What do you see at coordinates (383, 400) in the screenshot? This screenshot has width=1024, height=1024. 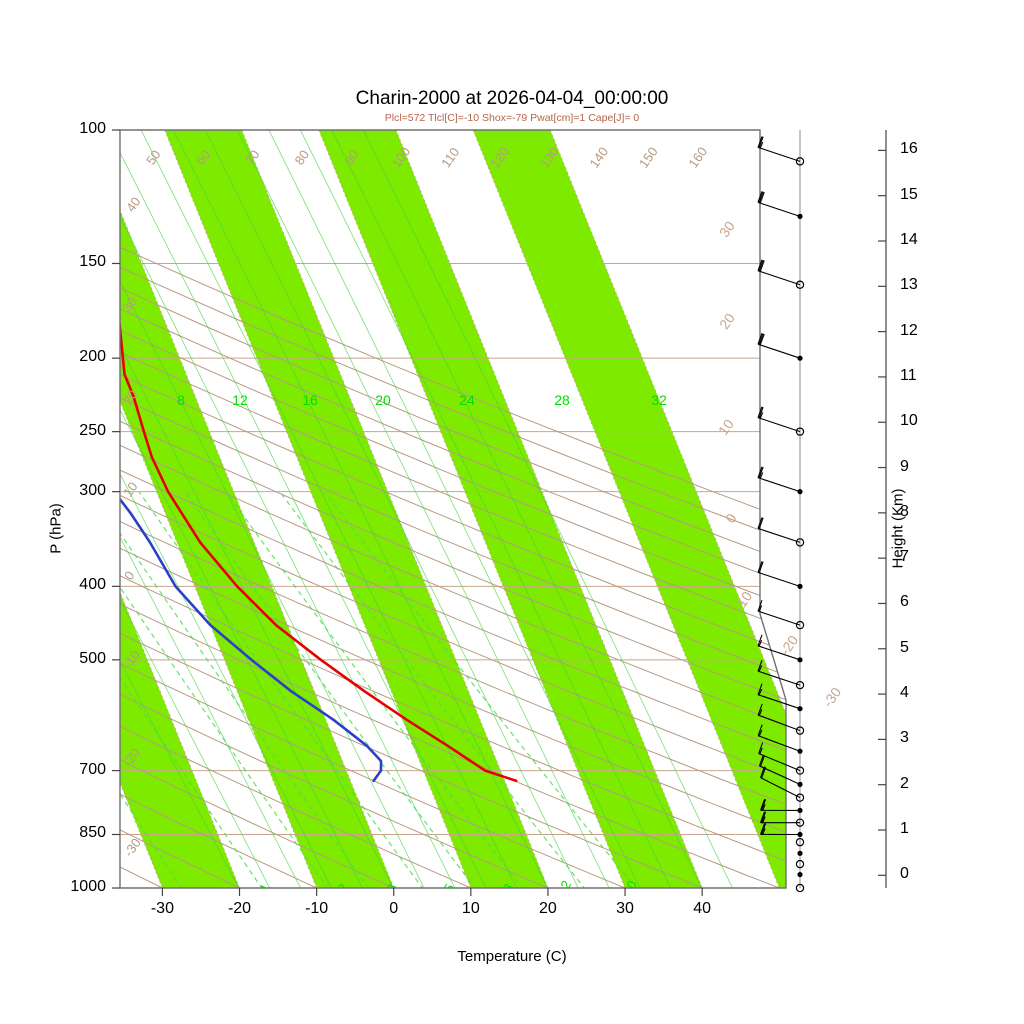 I see `moist-adiabat-label: 20` at bounding box center [383, 400].